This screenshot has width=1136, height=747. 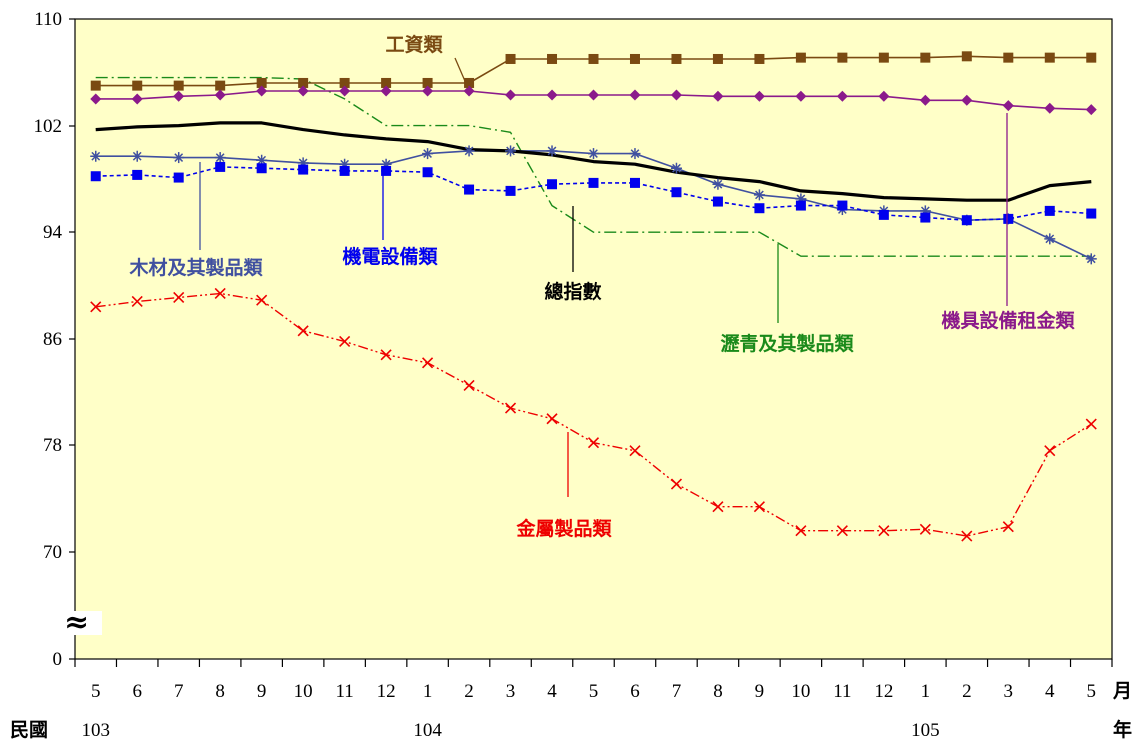 What do you see at coordinates (677, 691) in the screenshot?
I see `x-tick-label: 7` at bounding box center [677, 691].